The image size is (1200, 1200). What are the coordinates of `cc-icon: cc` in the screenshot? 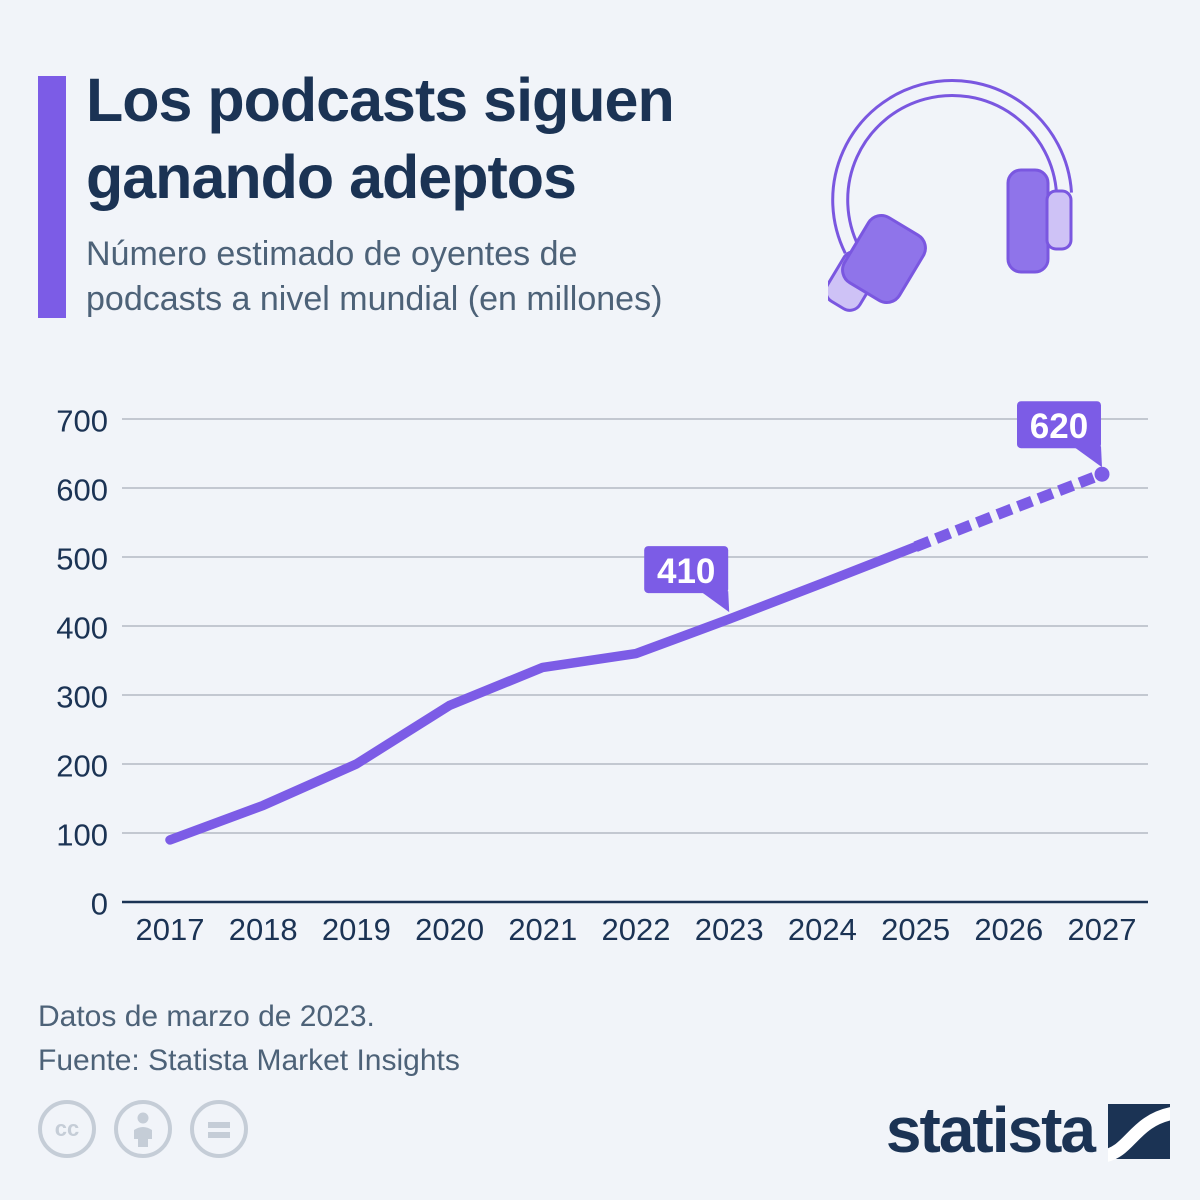 It's located at (67, 1129).